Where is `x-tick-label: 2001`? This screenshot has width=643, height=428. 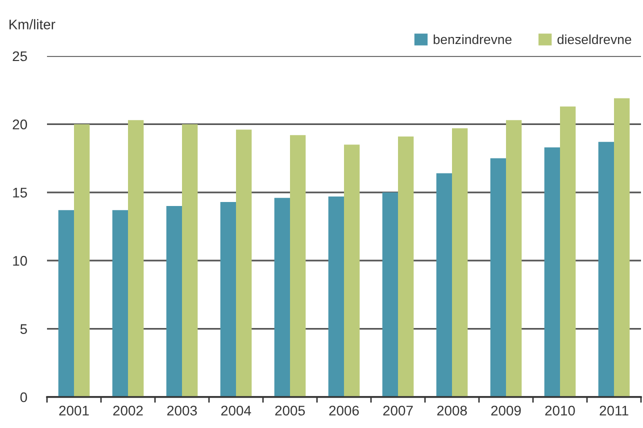
x-tick-label: 2001 is located at coordinates (74, 411).